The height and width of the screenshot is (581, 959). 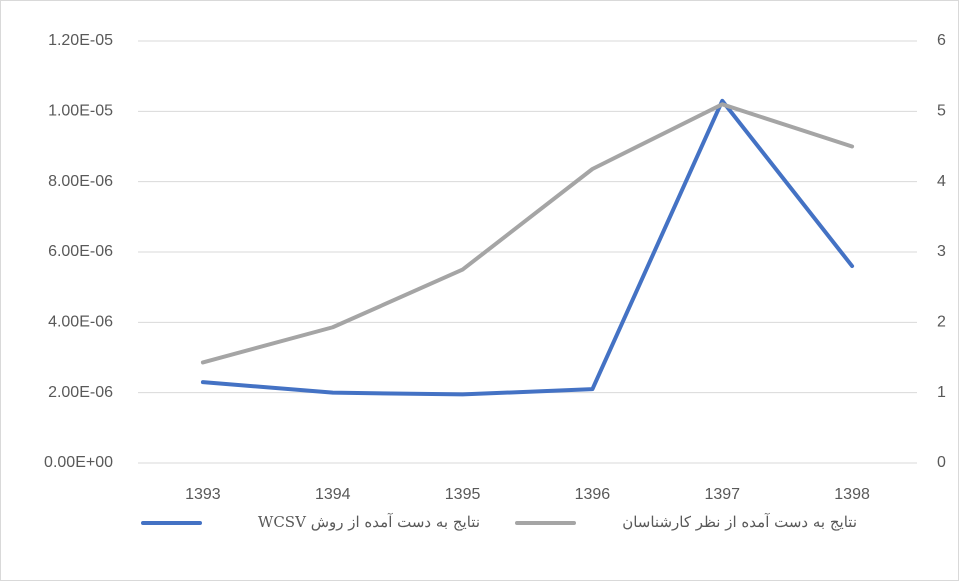 I want to click on y2-tick-label: 2, so click(x=941, y=322).